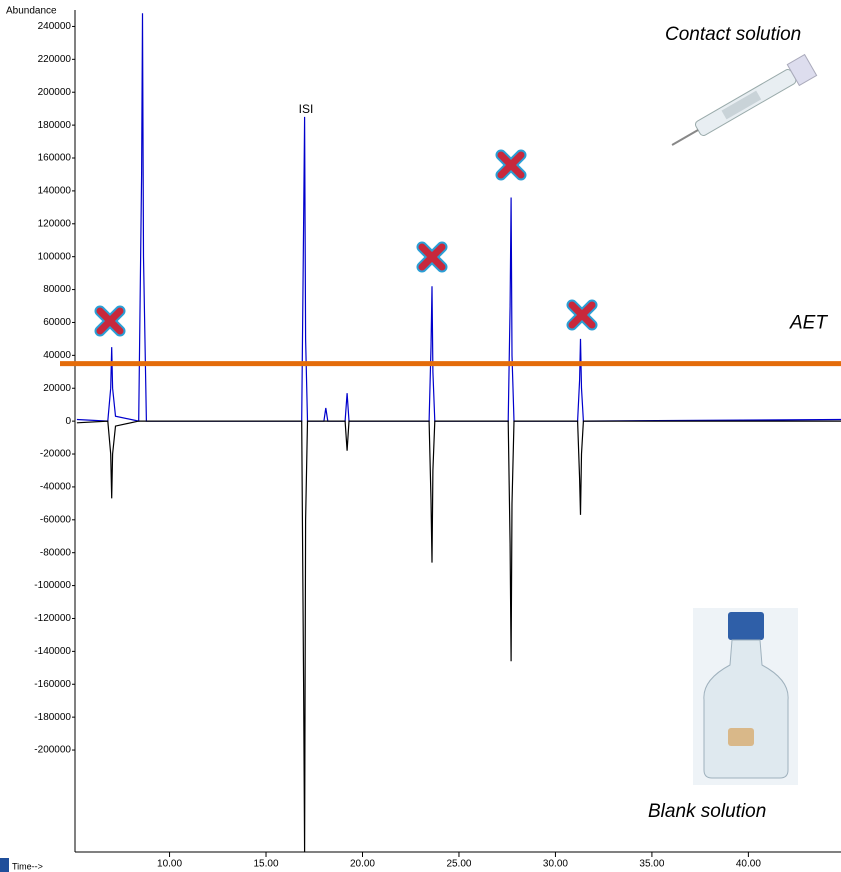  I want to click on y-tick-label: -80000, so click(56, 552).